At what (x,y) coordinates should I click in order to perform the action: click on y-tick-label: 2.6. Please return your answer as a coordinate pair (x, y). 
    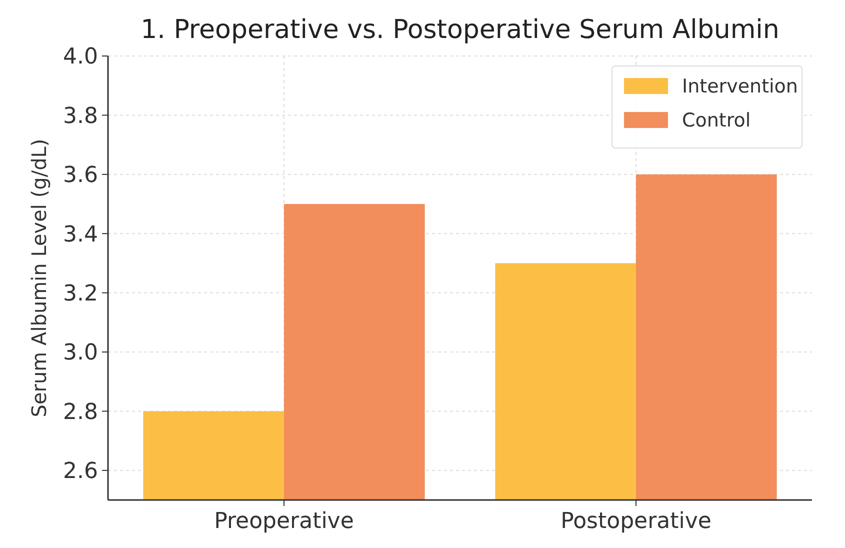
    Looking at the image, I should click on (80, 471).